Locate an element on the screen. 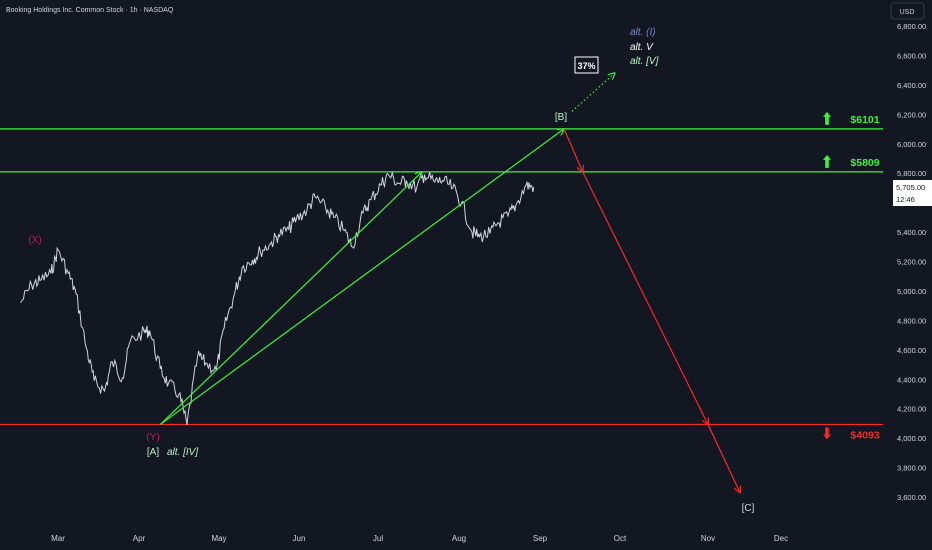  price-tick-label: 6,200.00 is located at coordinates (911, 114).